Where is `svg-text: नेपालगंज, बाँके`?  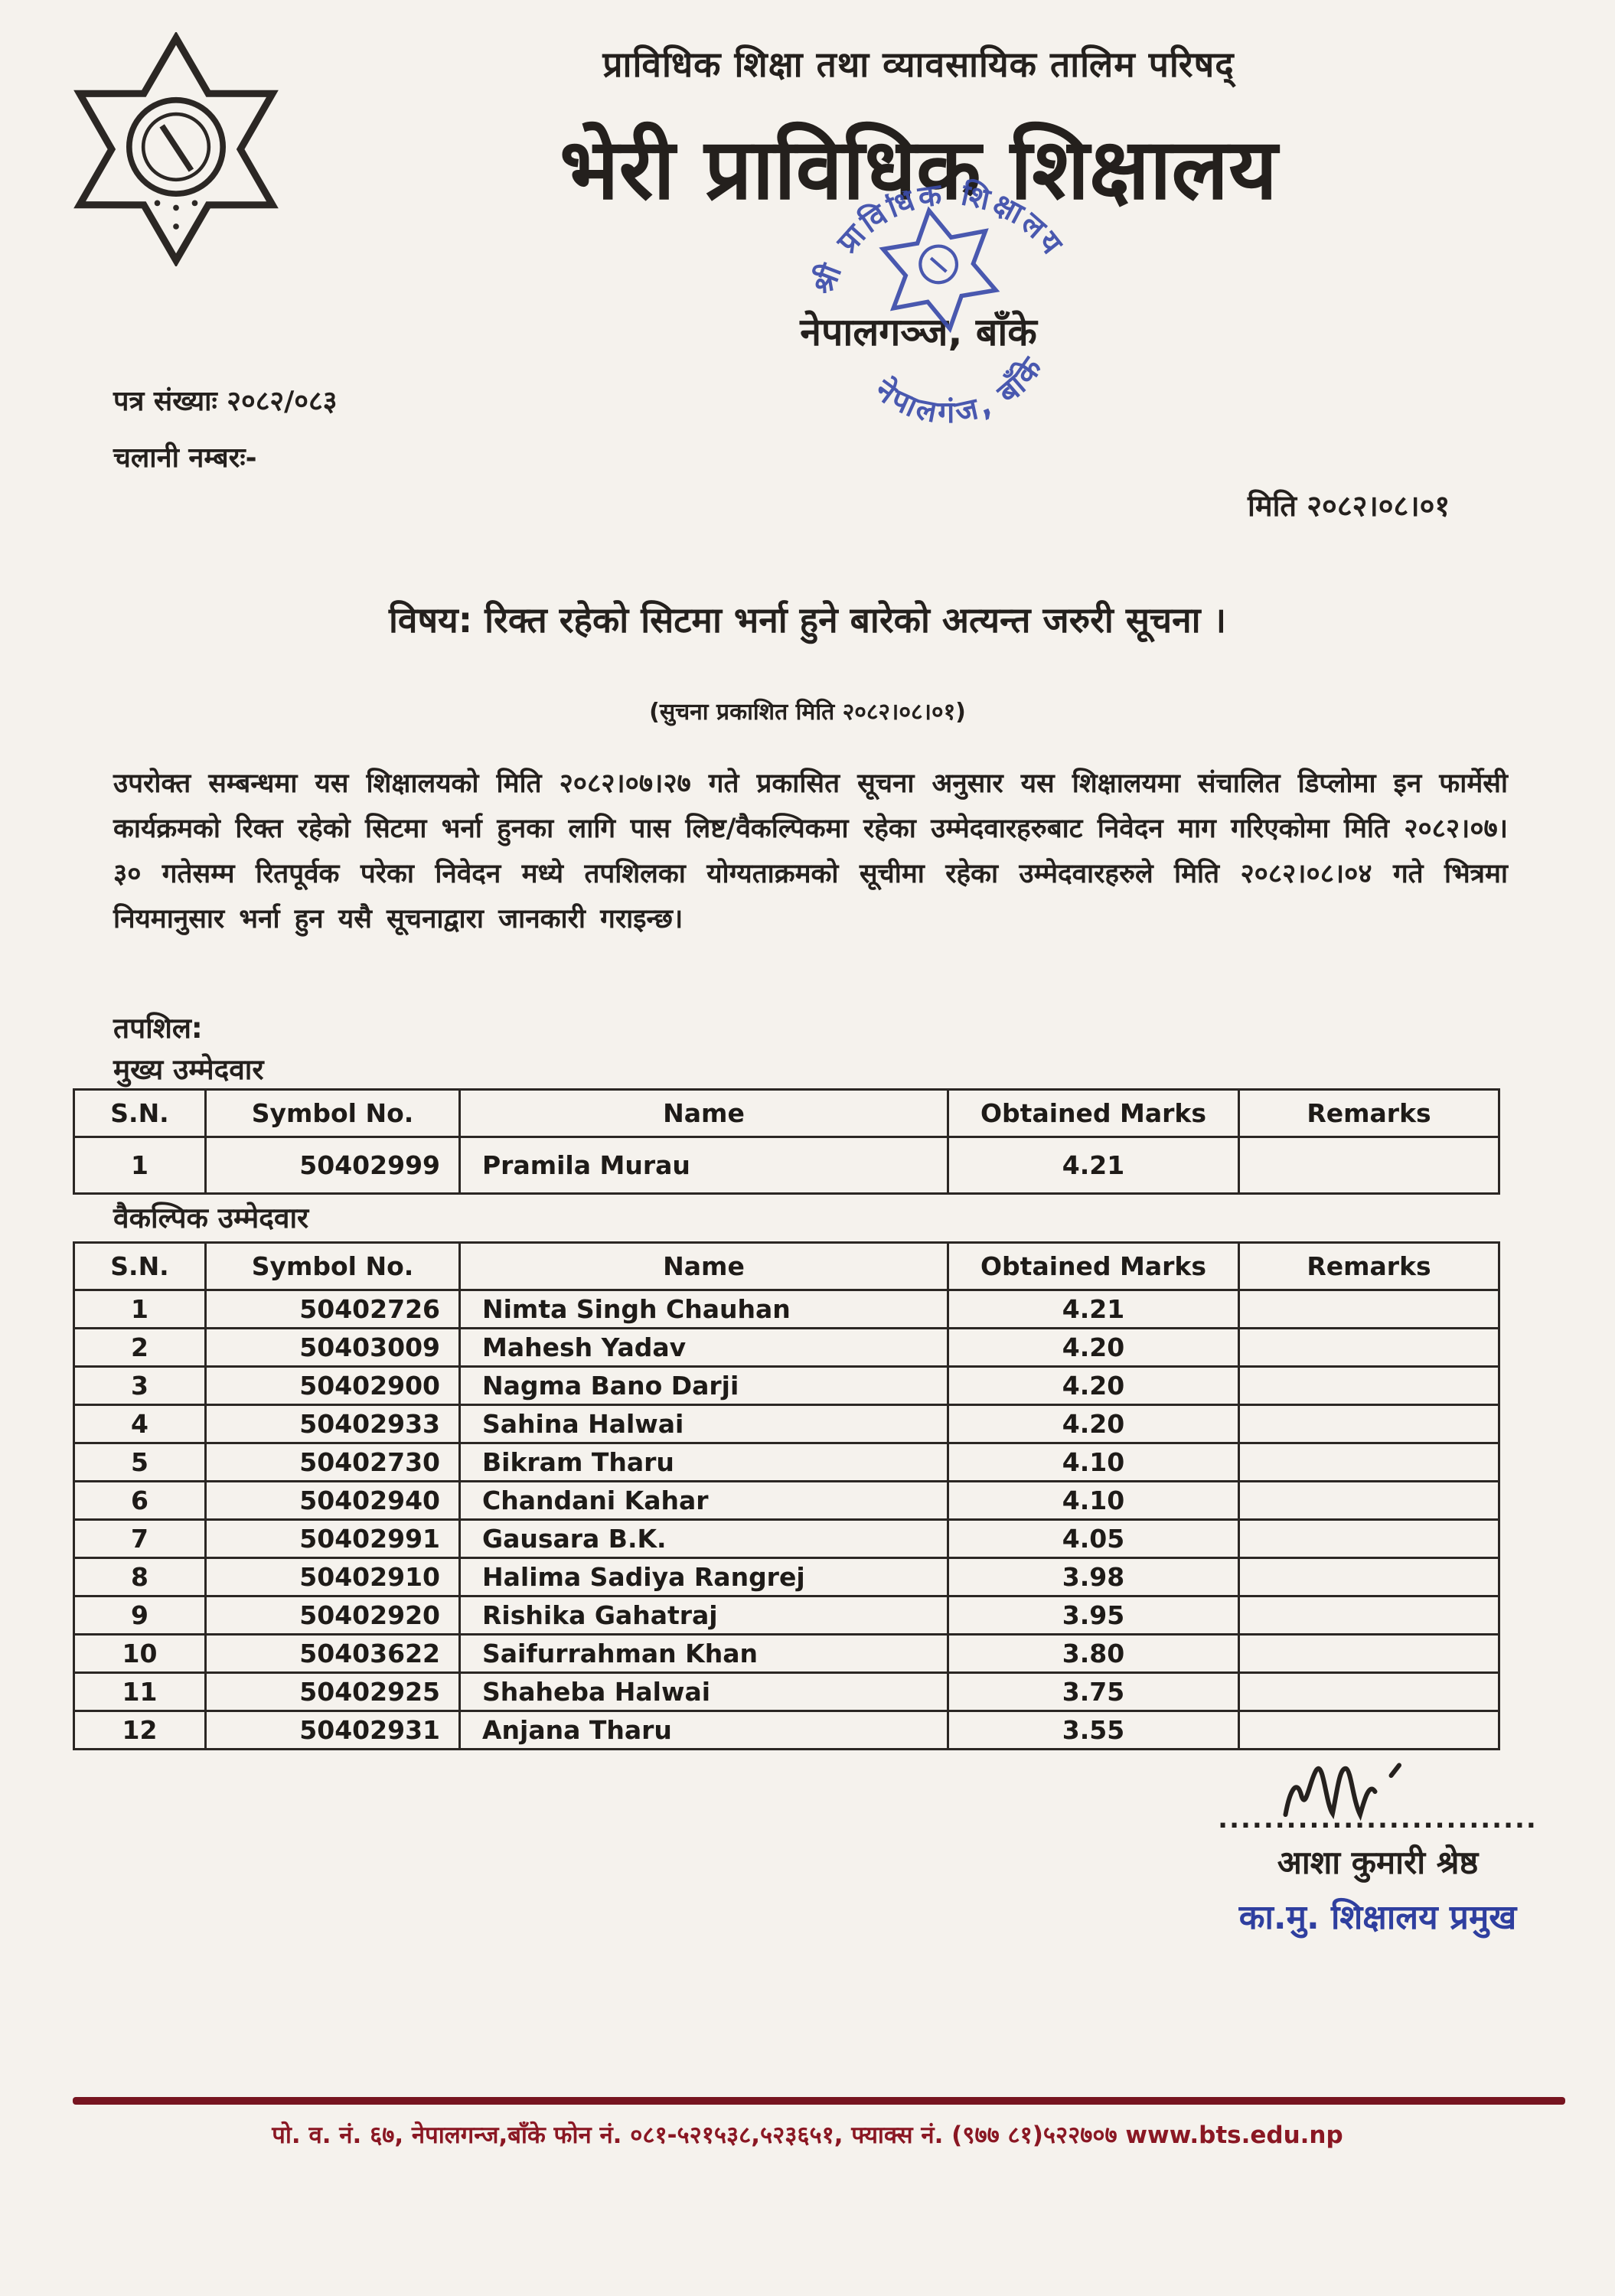 svg-text: नेपालगंज, बाँके is located at coordinates (961, 394).